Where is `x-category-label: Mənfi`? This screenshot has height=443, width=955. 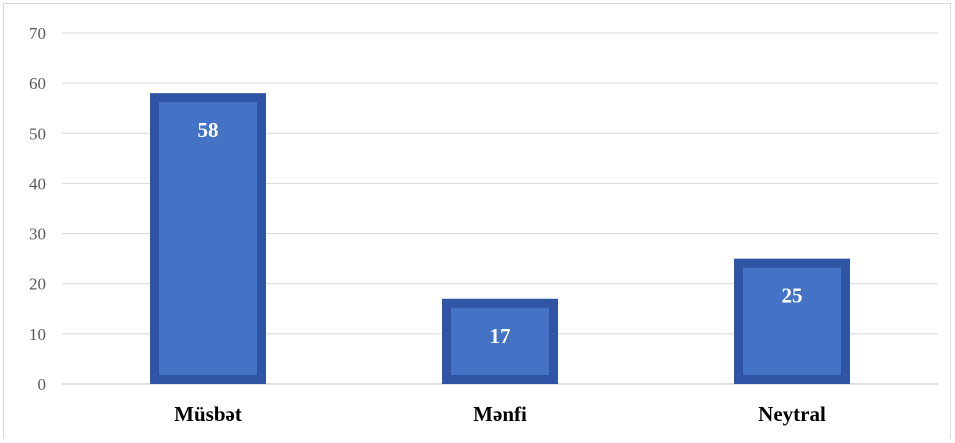
x-category-label: Mənfi is located at coordinates (500, 414).